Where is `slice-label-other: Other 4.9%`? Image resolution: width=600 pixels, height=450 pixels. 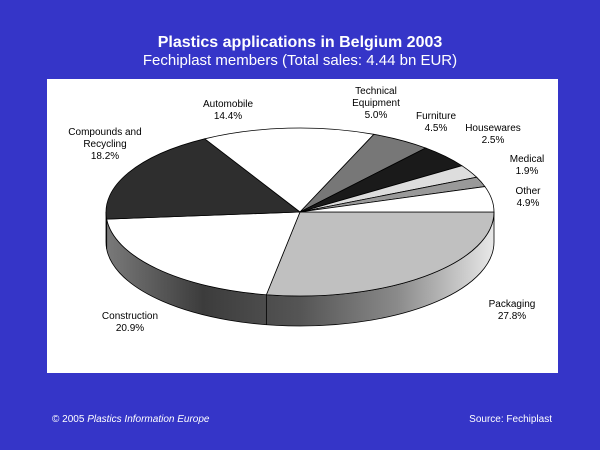 slice-label-other: Other 4.9% is located at coordinates (528, 197).